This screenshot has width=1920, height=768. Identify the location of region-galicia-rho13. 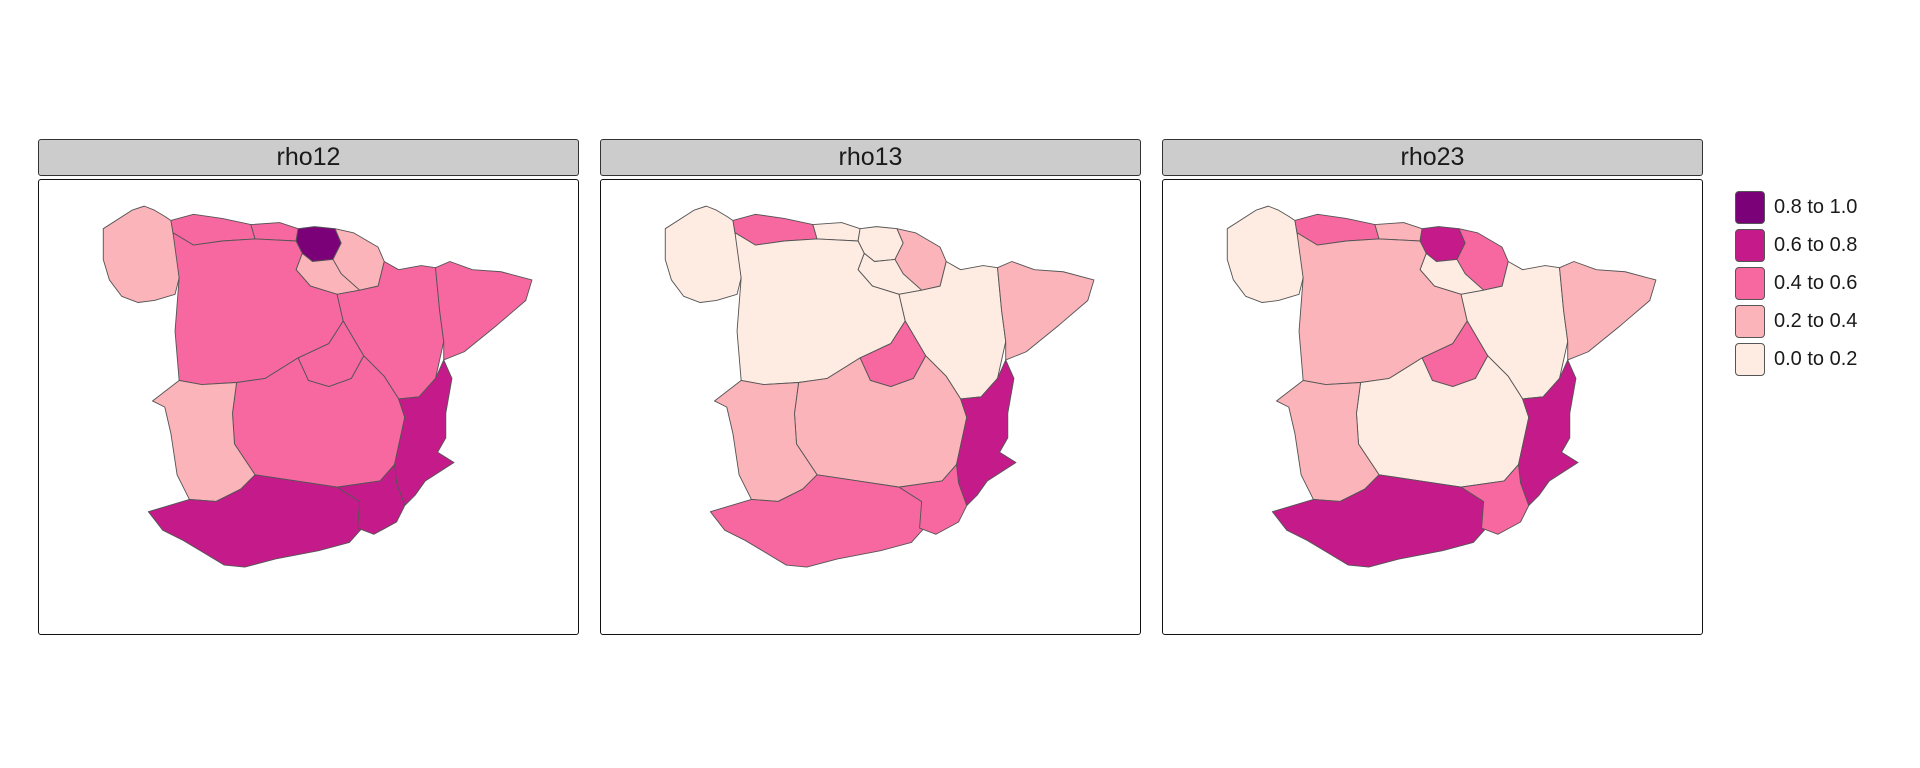
(703, 254).